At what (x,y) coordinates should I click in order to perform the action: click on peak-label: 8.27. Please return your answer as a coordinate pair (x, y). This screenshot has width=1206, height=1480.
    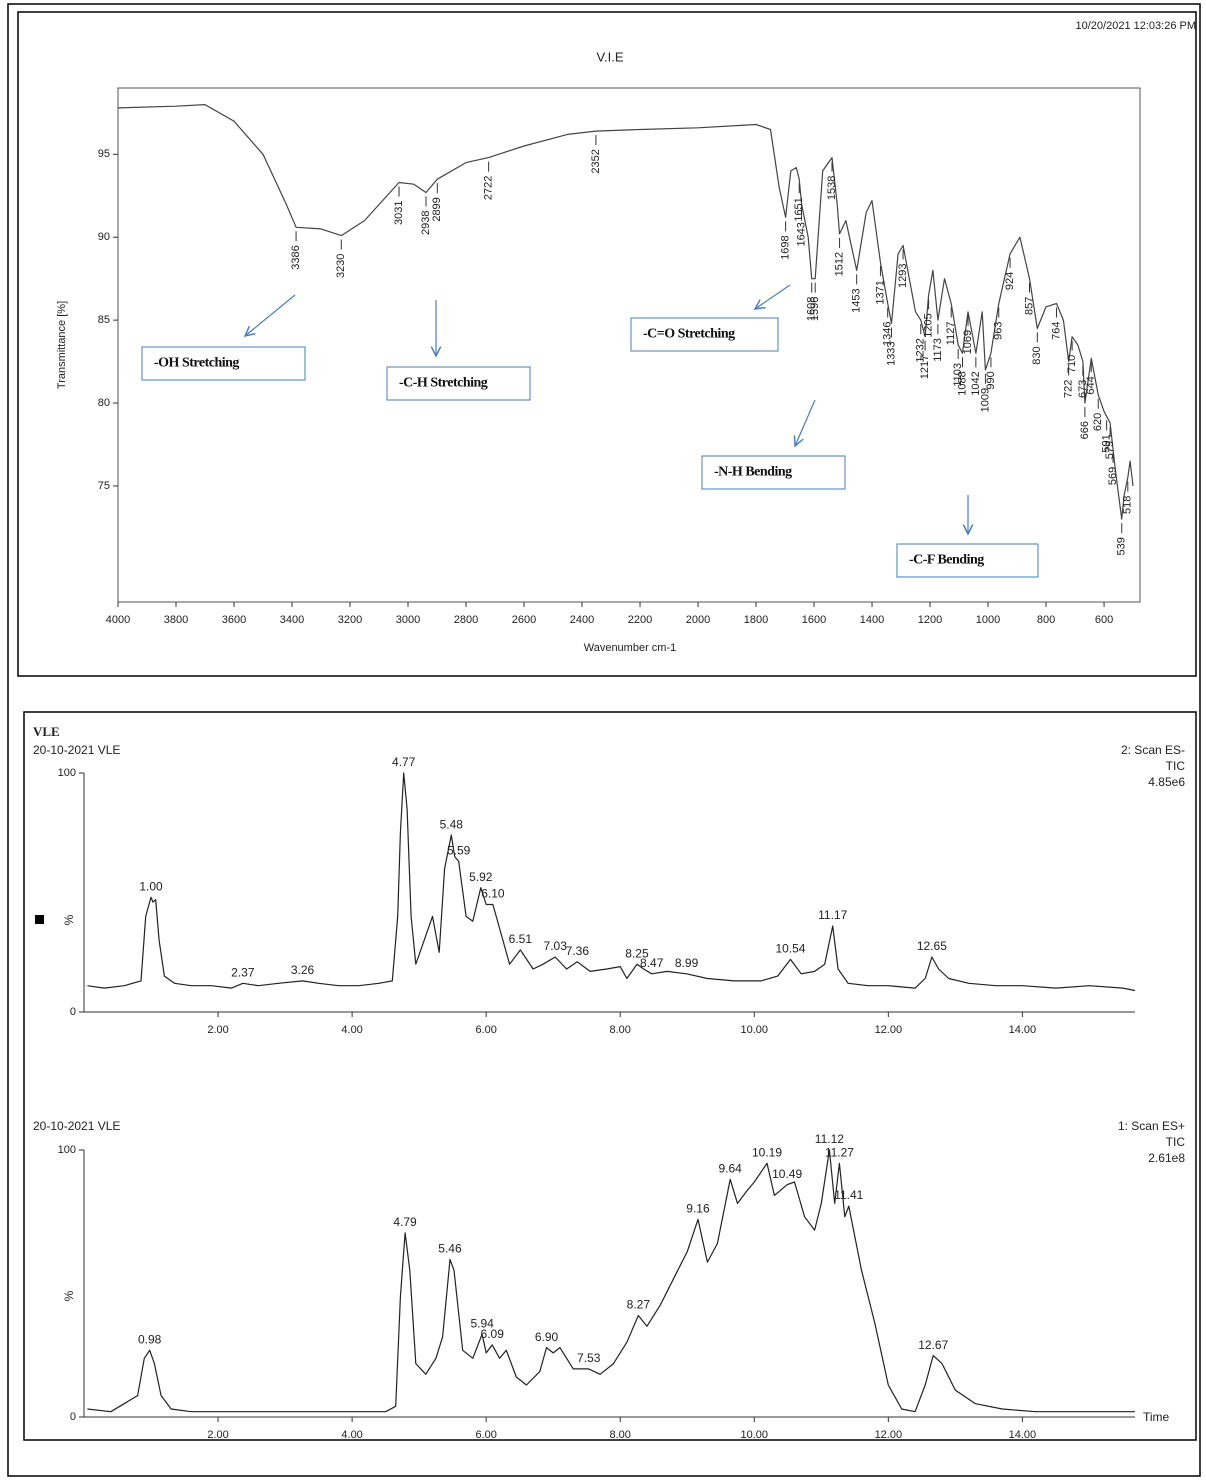
    Looking at the image, I should click on (639, 1305).